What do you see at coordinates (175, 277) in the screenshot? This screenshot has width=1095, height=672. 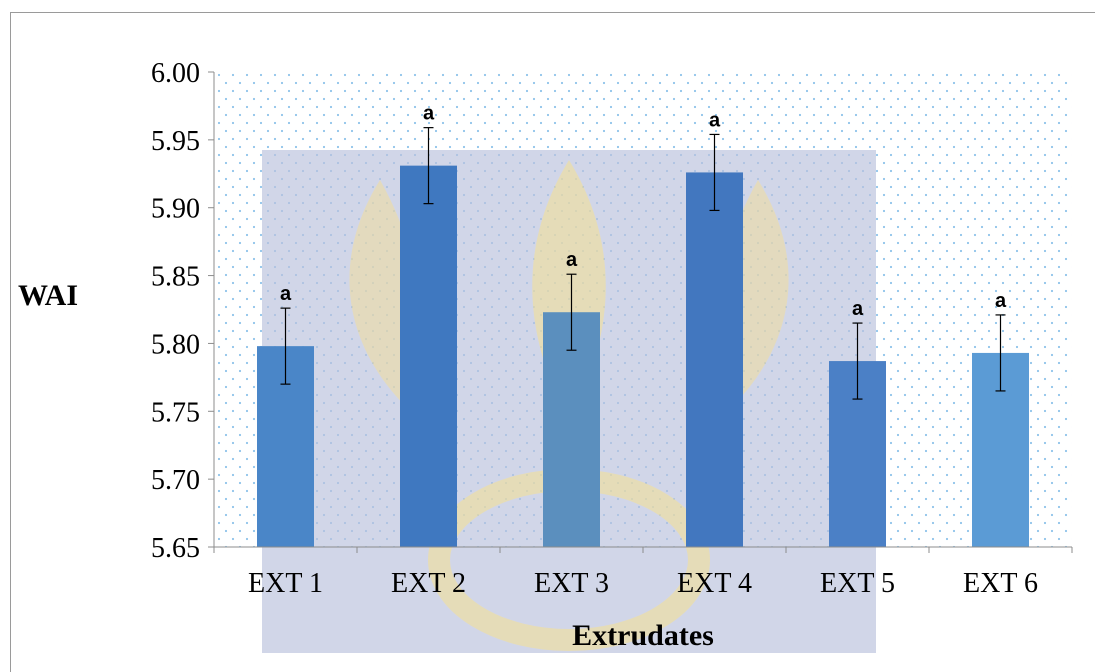 I see `y-tick-label: 5.85` at bounding box center [175, 277].